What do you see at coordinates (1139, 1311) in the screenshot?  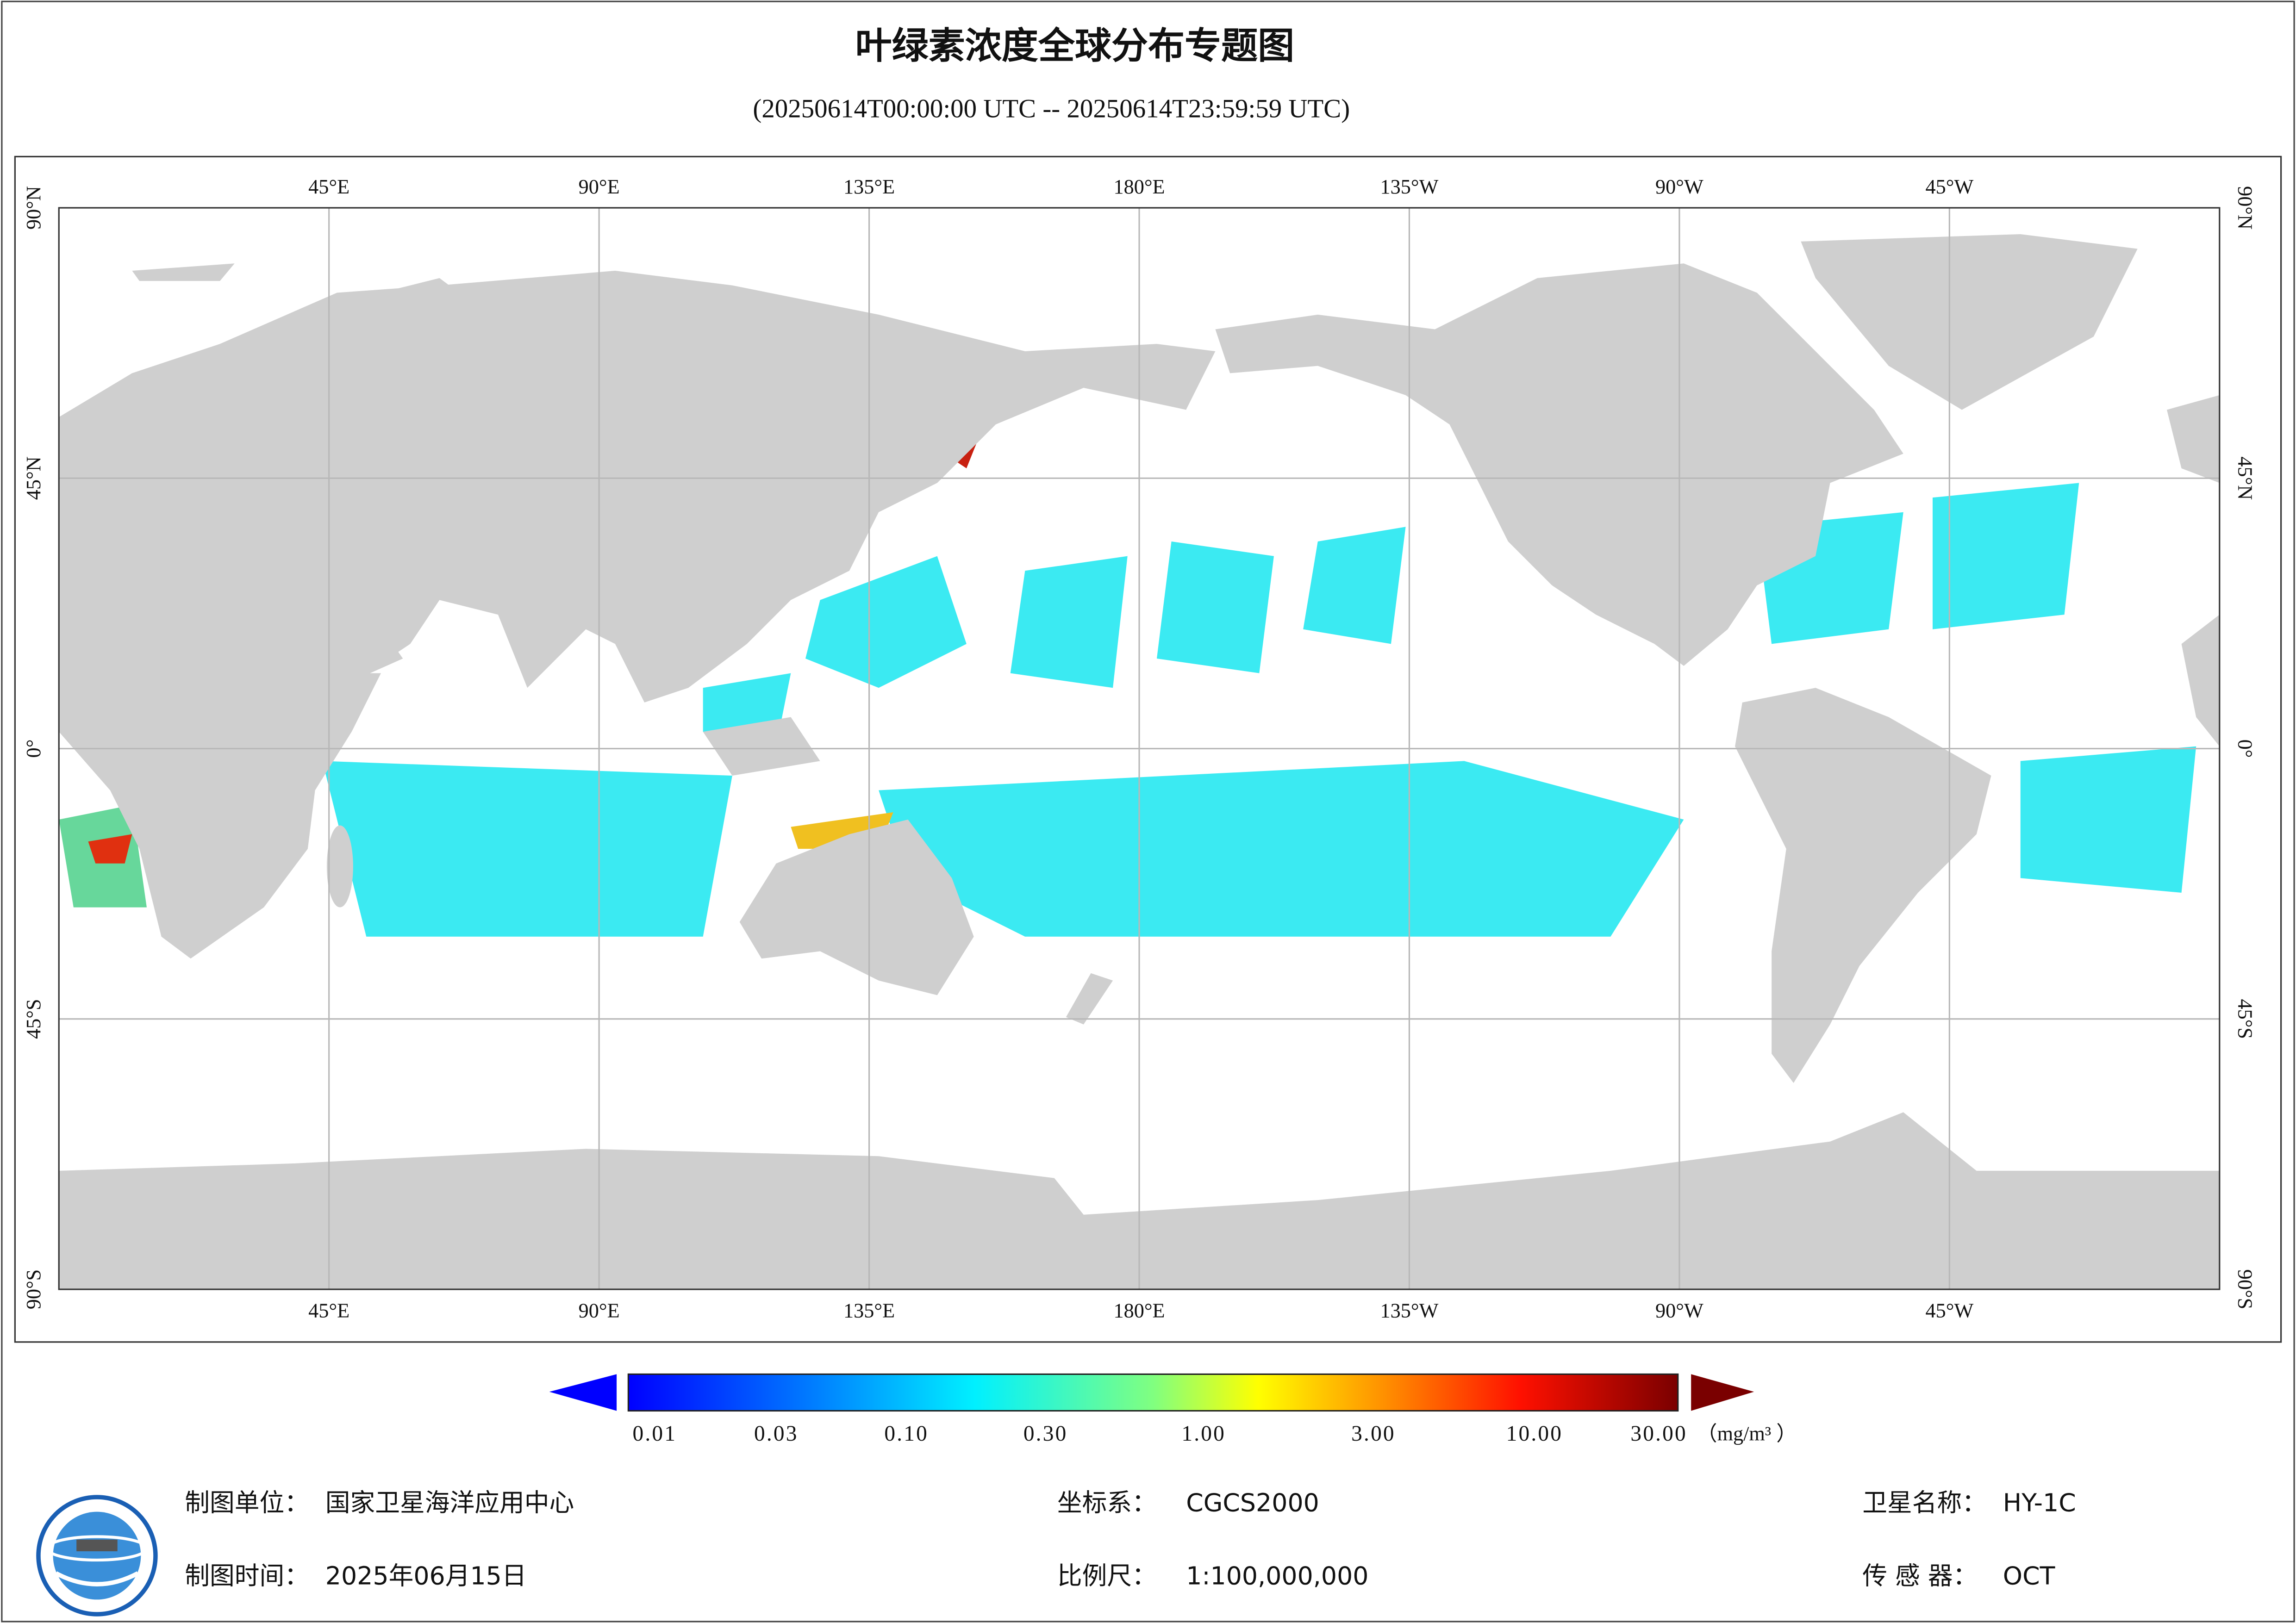 I see `lon-label-bottom: 180°E` at bounding box center [1139, 1311].